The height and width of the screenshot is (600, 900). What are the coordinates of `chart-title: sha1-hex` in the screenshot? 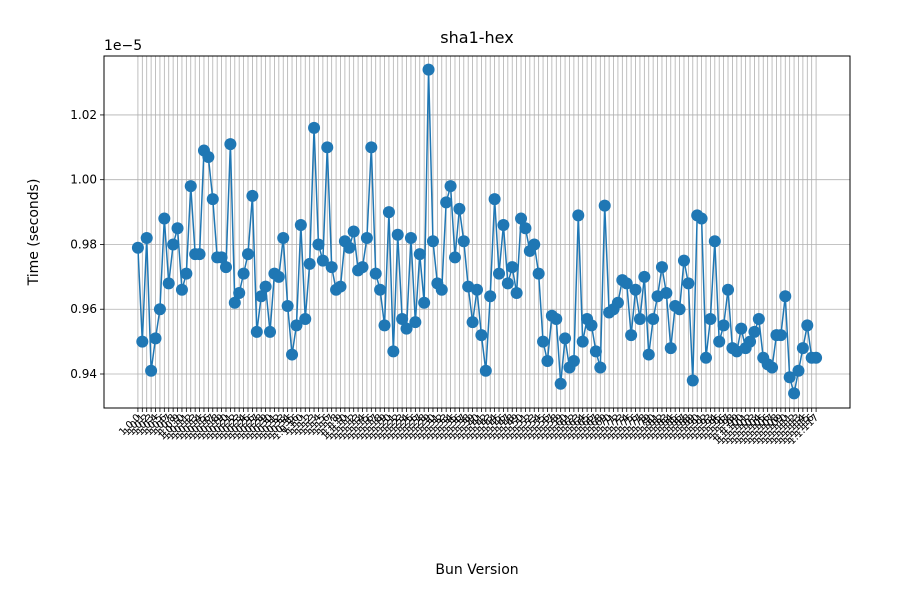 It's located at (476, 37).